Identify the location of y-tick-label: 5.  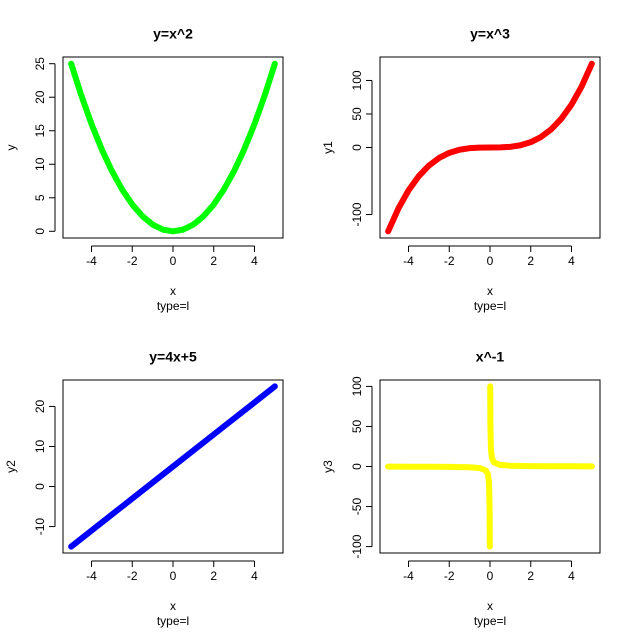
(40, 197).